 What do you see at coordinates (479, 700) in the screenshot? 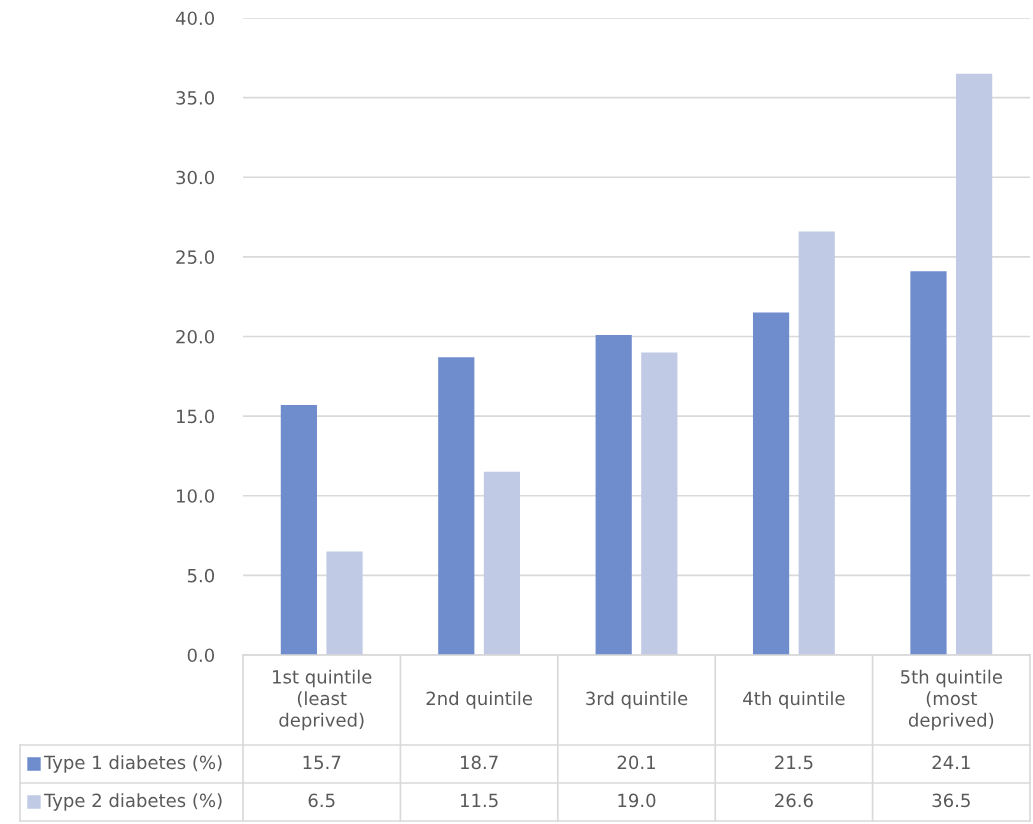
I see `x-tick-label: 2nd quintile` at bounding box center [479, 700].